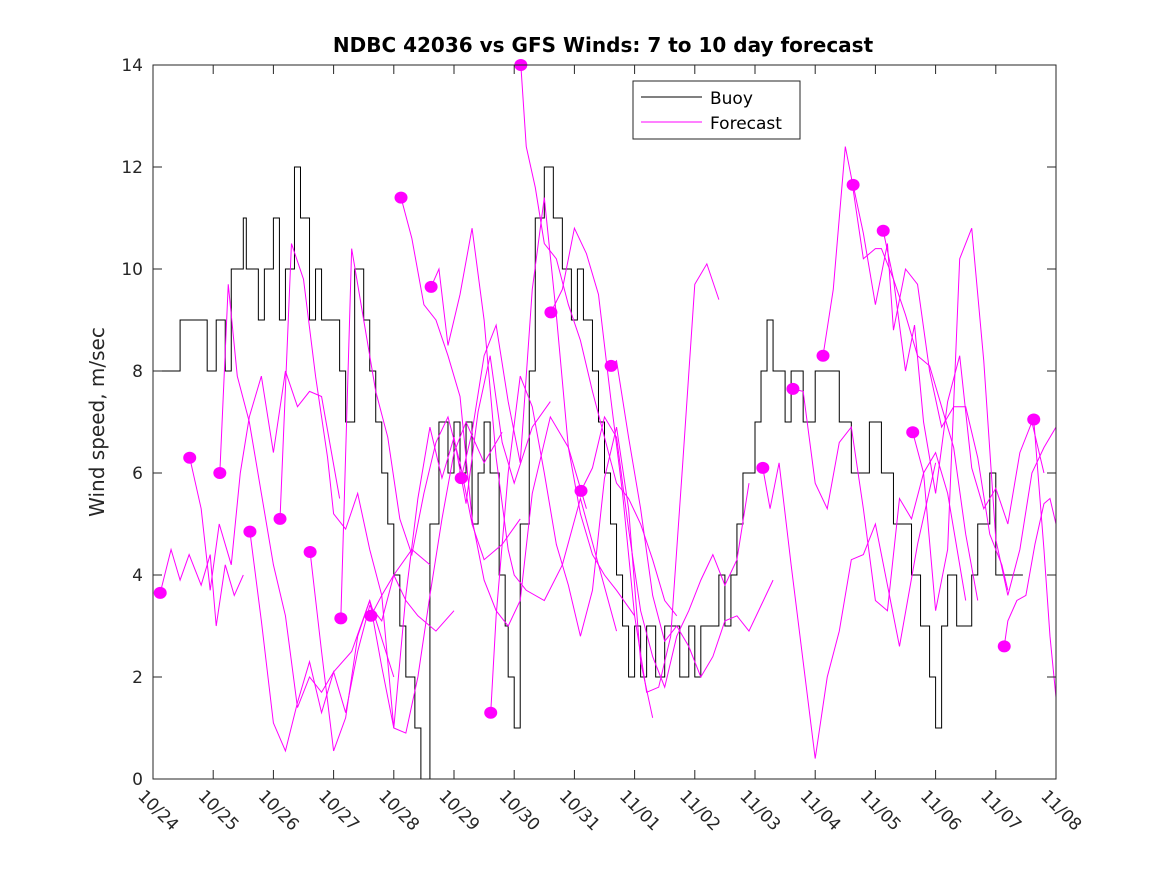 Image resolution: width=1167 pixels, height=875 pixels. I want to click on y-tick-label: 0, so click(137, 780).